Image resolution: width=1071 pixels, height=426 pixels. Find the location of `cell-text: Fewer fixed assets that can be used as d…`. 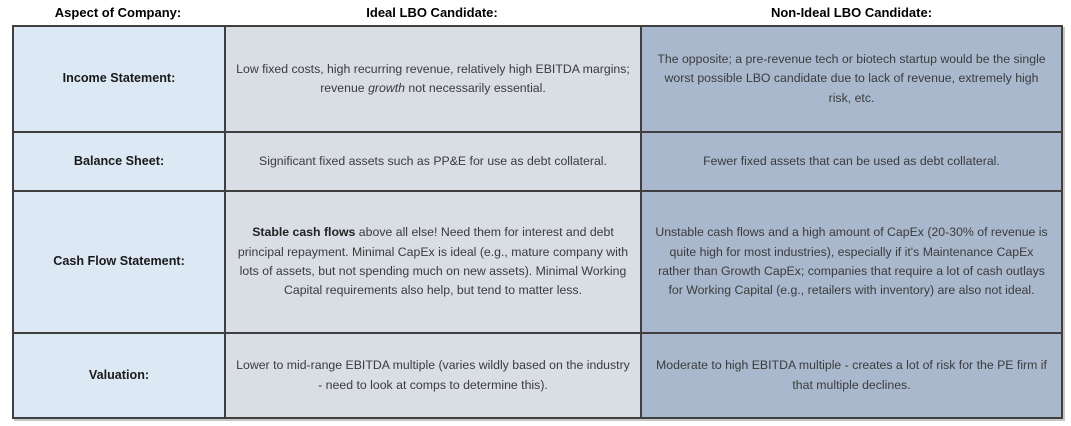

cell-text: Fewer fixed assets that can be used as d… is located at coordinates (851, 160).